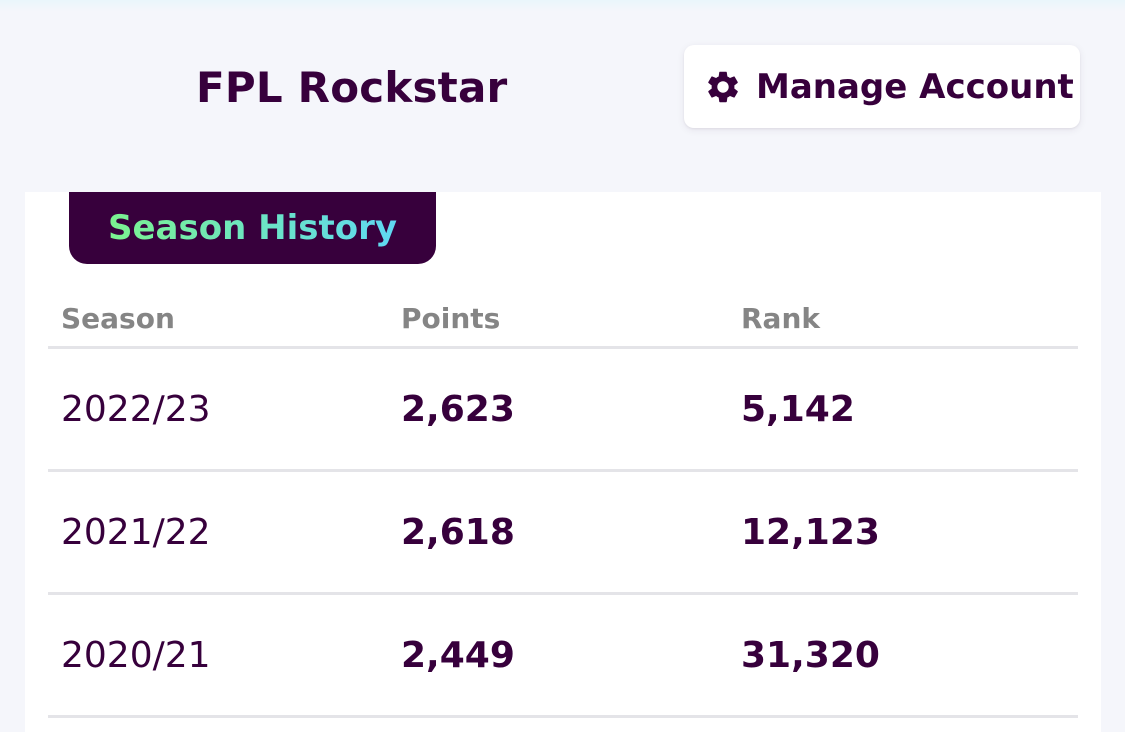 The width and height of the screenshot is (1125, 732). What do you see at coordinates (451, 318) in the screenshot?
I see `column-header-points: Points` at bounding box center [451, 318].